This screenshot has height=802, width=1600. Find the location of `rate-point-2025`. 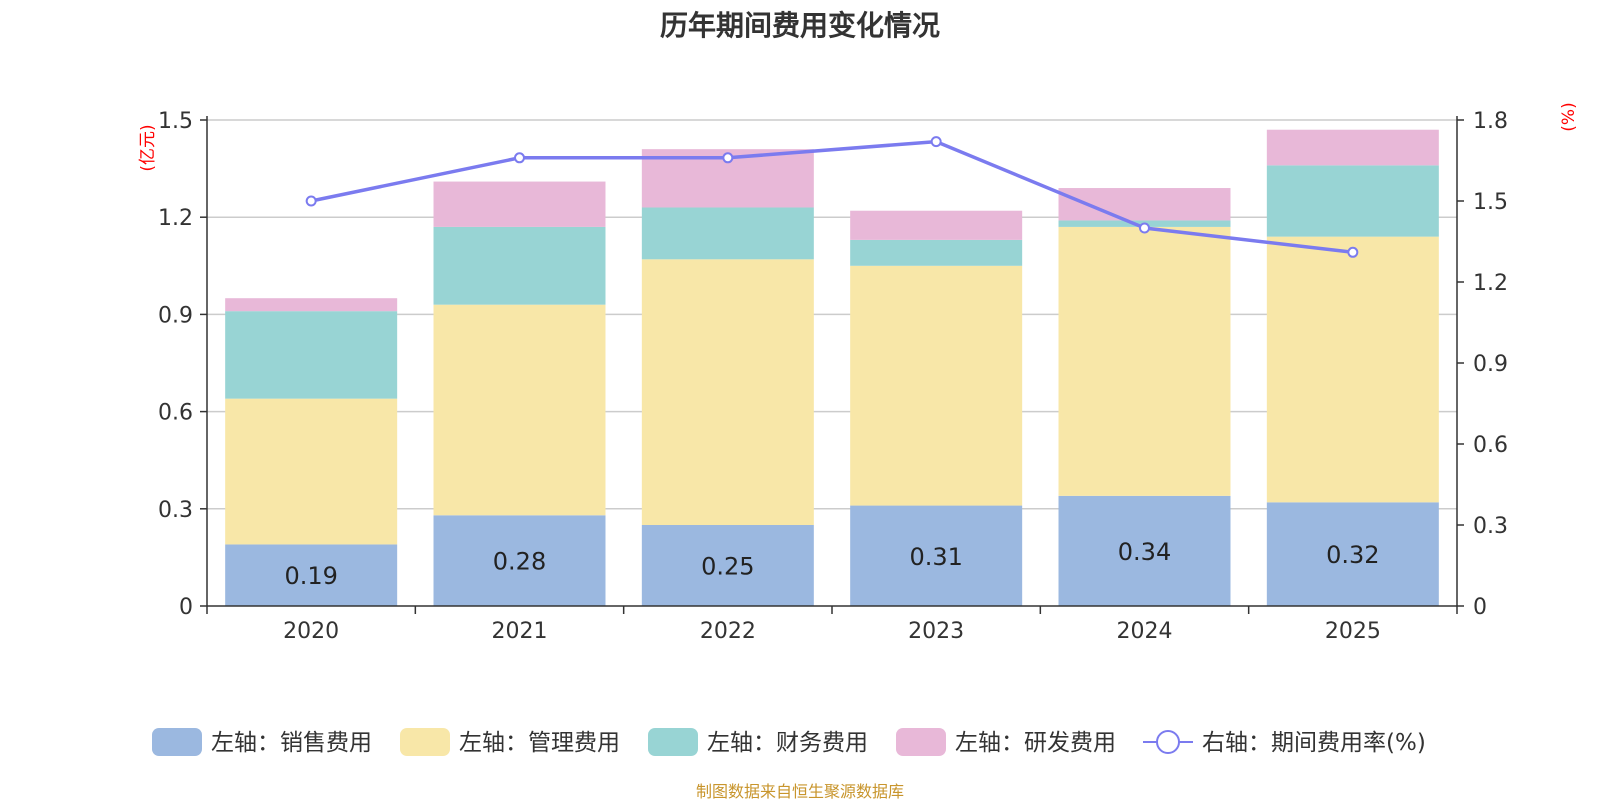

rate-point-2025 is located at coordinates (1353, 252).